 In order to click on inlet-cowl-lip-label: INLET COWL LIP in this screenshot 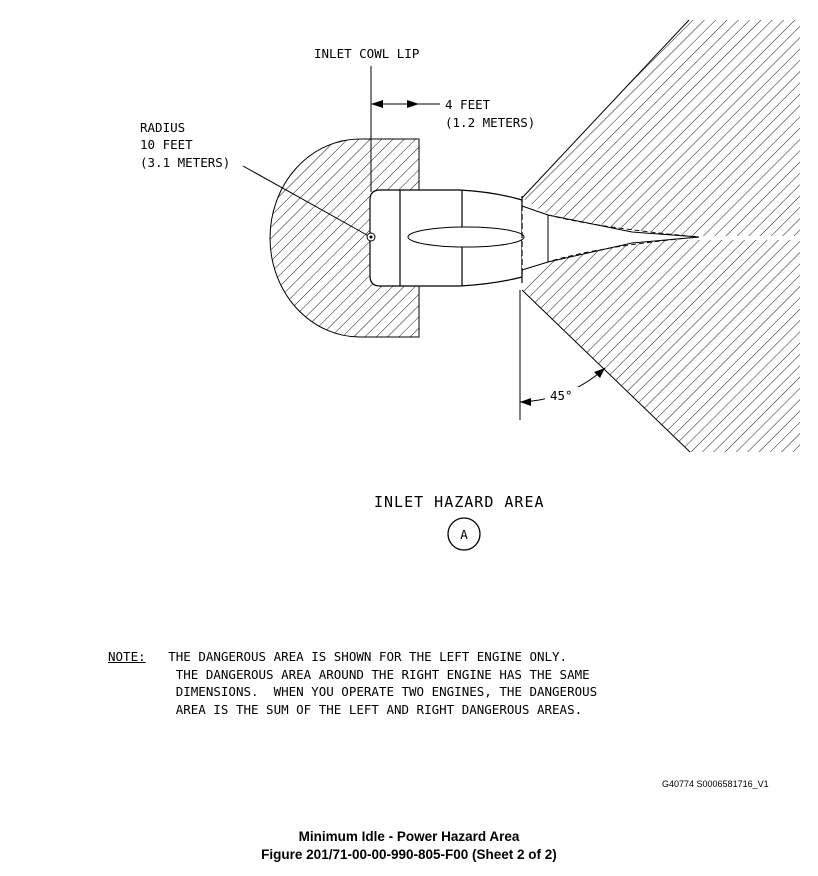, I will do `click(366, 53)`.